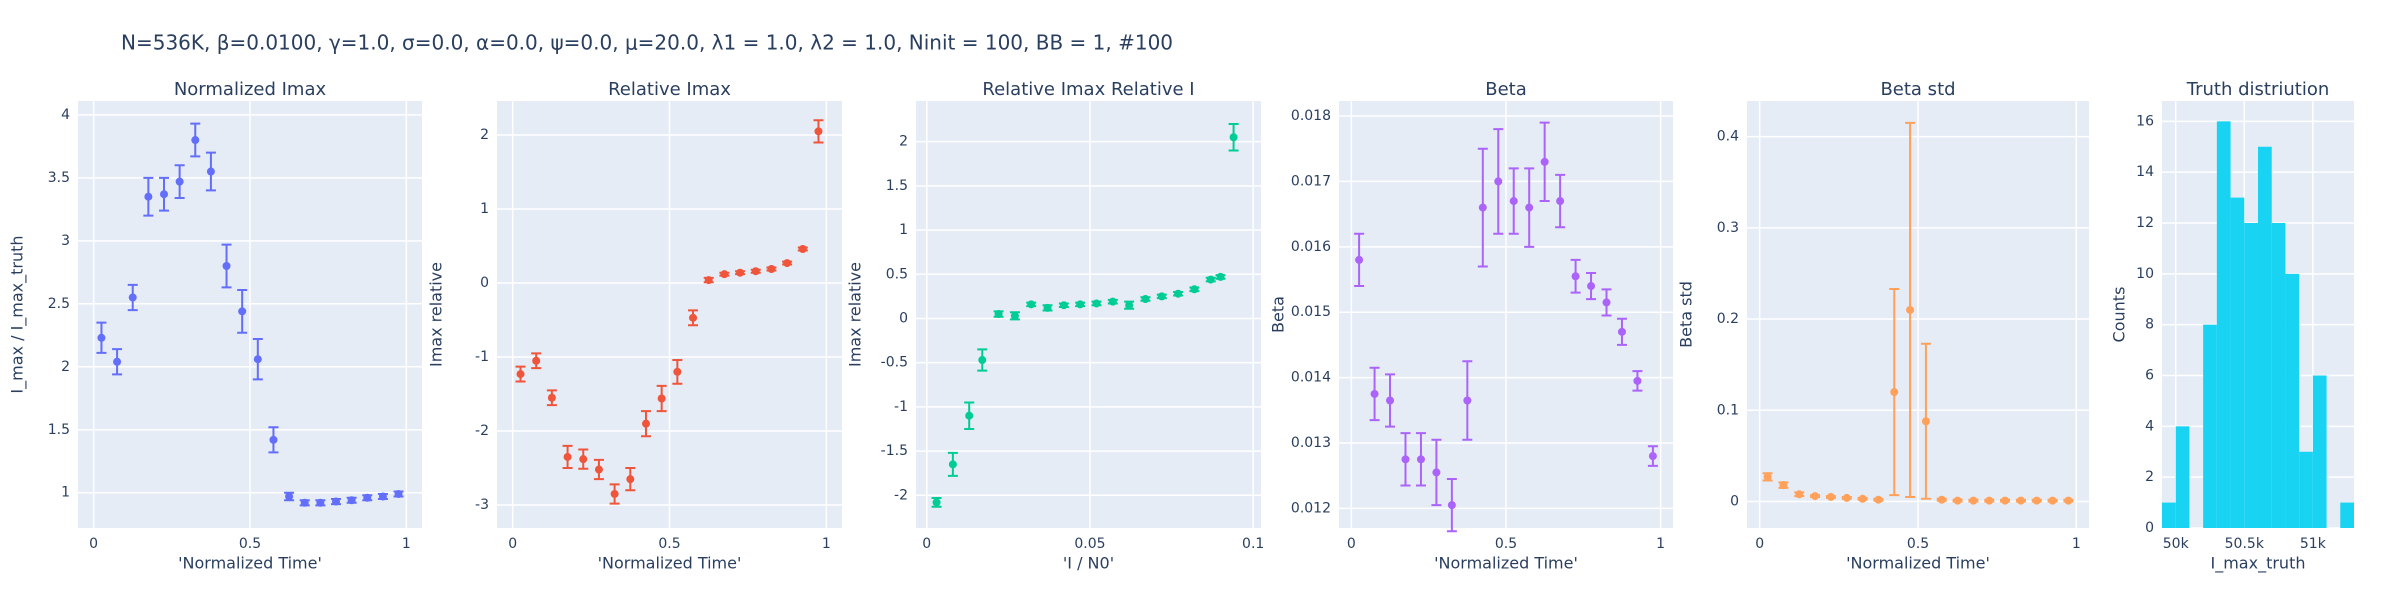  I want to click on y-tick-label: 0.014, so click(1311, 378).